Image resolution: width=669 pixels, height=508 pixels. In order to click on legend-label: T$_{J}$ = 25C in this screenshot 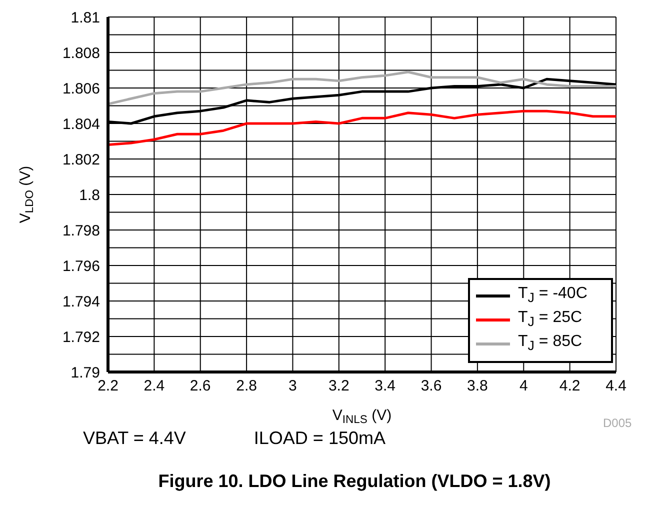, I will do `click(550, 320)`.